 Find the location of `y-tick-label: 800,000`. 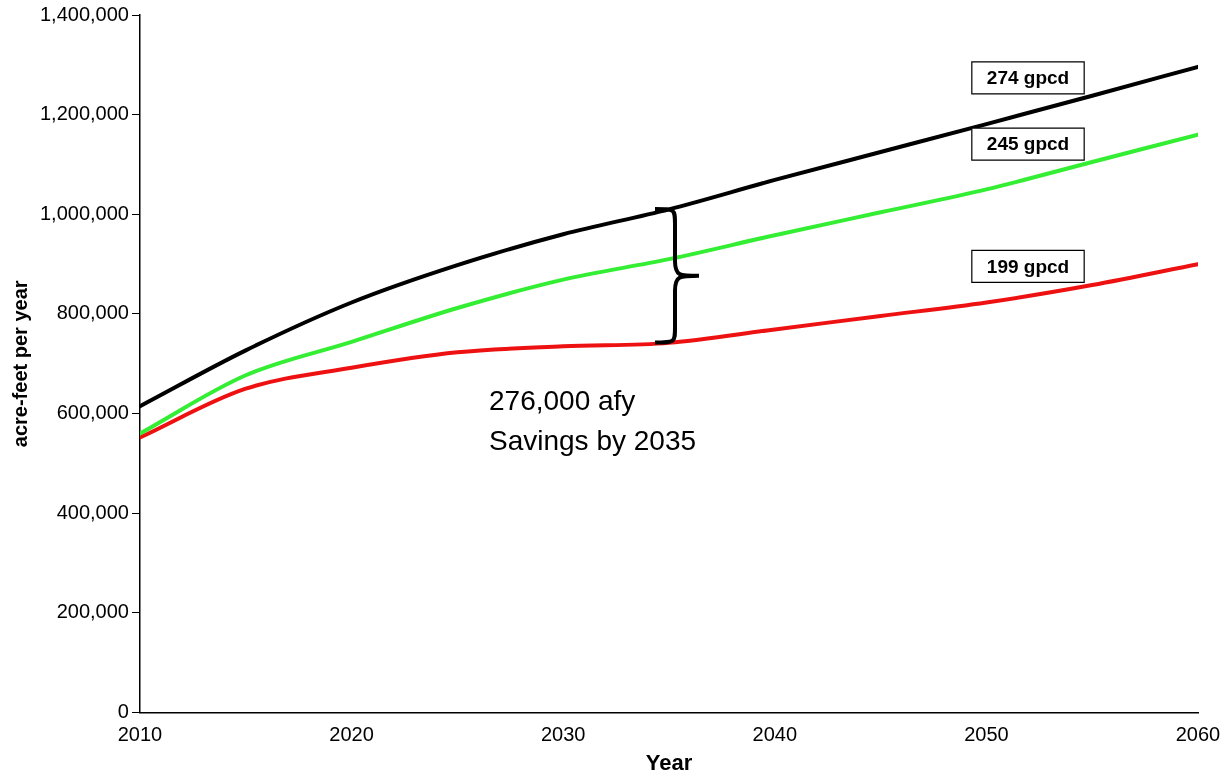

y-tick-label: 800,000 is located at coordinates (92, 312).